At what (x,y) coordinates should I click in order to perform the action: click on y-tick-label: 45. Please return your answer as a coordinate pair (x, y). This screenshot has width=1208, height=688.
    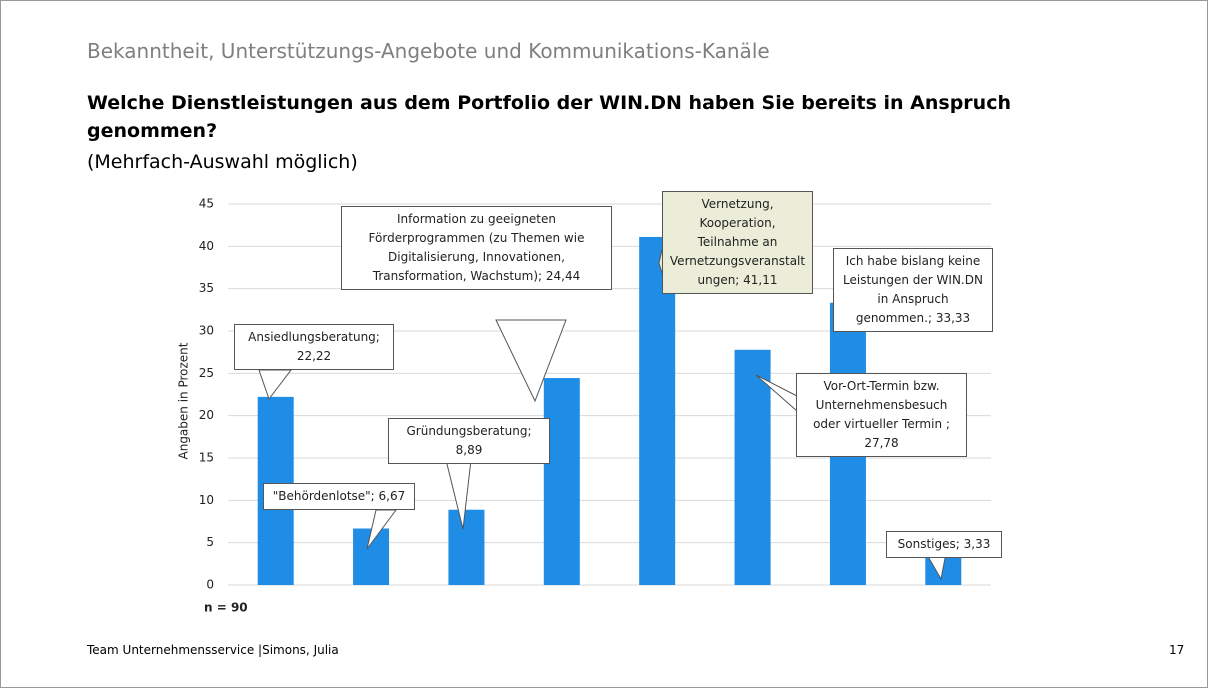
    Looking at the image, I should click on (206, 204).